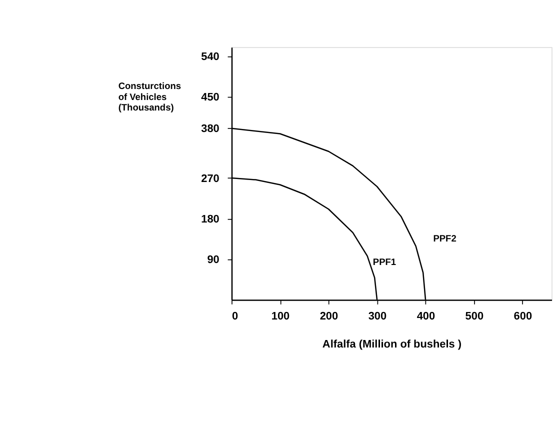  What do you see at coordinates (280, 316) in the screenshot?
I see `x-tick-label: 100` at bounding box center [280, 316].